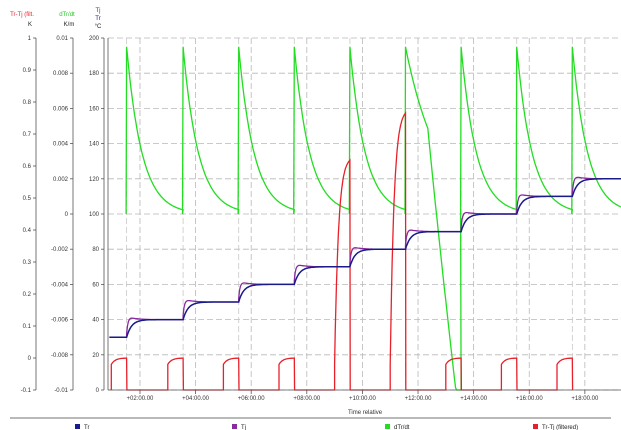  I want to click on y-tick-label: 1, so click(30, 39).